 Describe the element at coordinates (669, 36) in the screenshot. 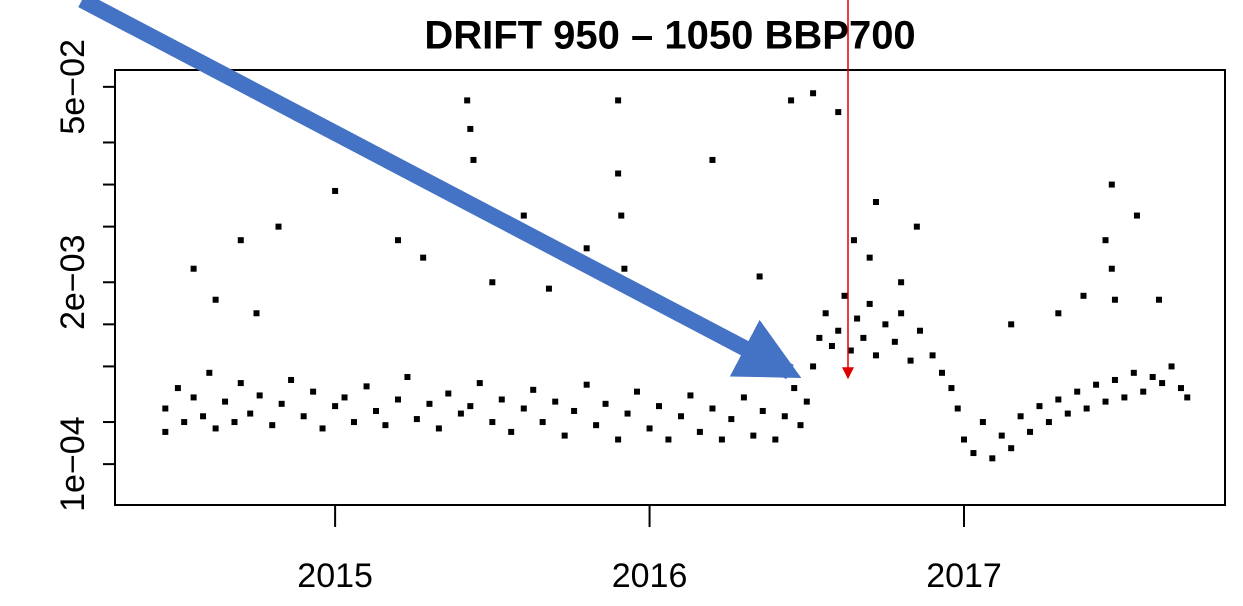

I see `chart-title: DRIFT 950 – 1050 BBP700` at that location.